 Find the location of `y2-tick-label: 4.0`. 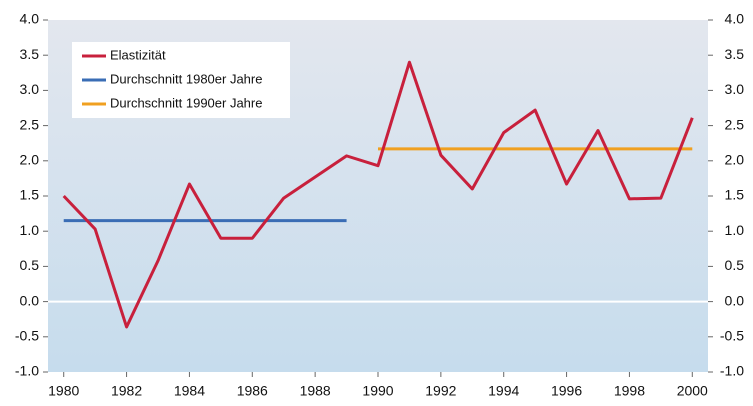

y2-tick-label: 4.0 is located at coordinates (735, 19).